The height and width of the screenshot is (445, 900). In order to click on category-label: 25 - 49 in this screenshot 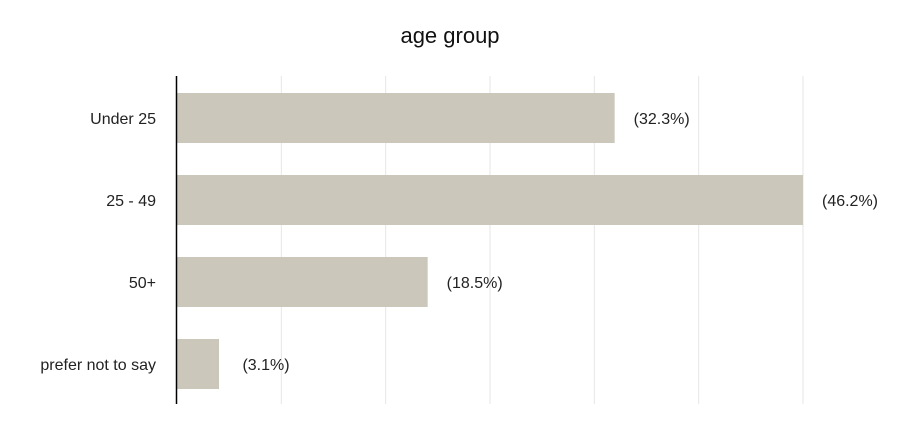, I will do `click(131, 201)`.